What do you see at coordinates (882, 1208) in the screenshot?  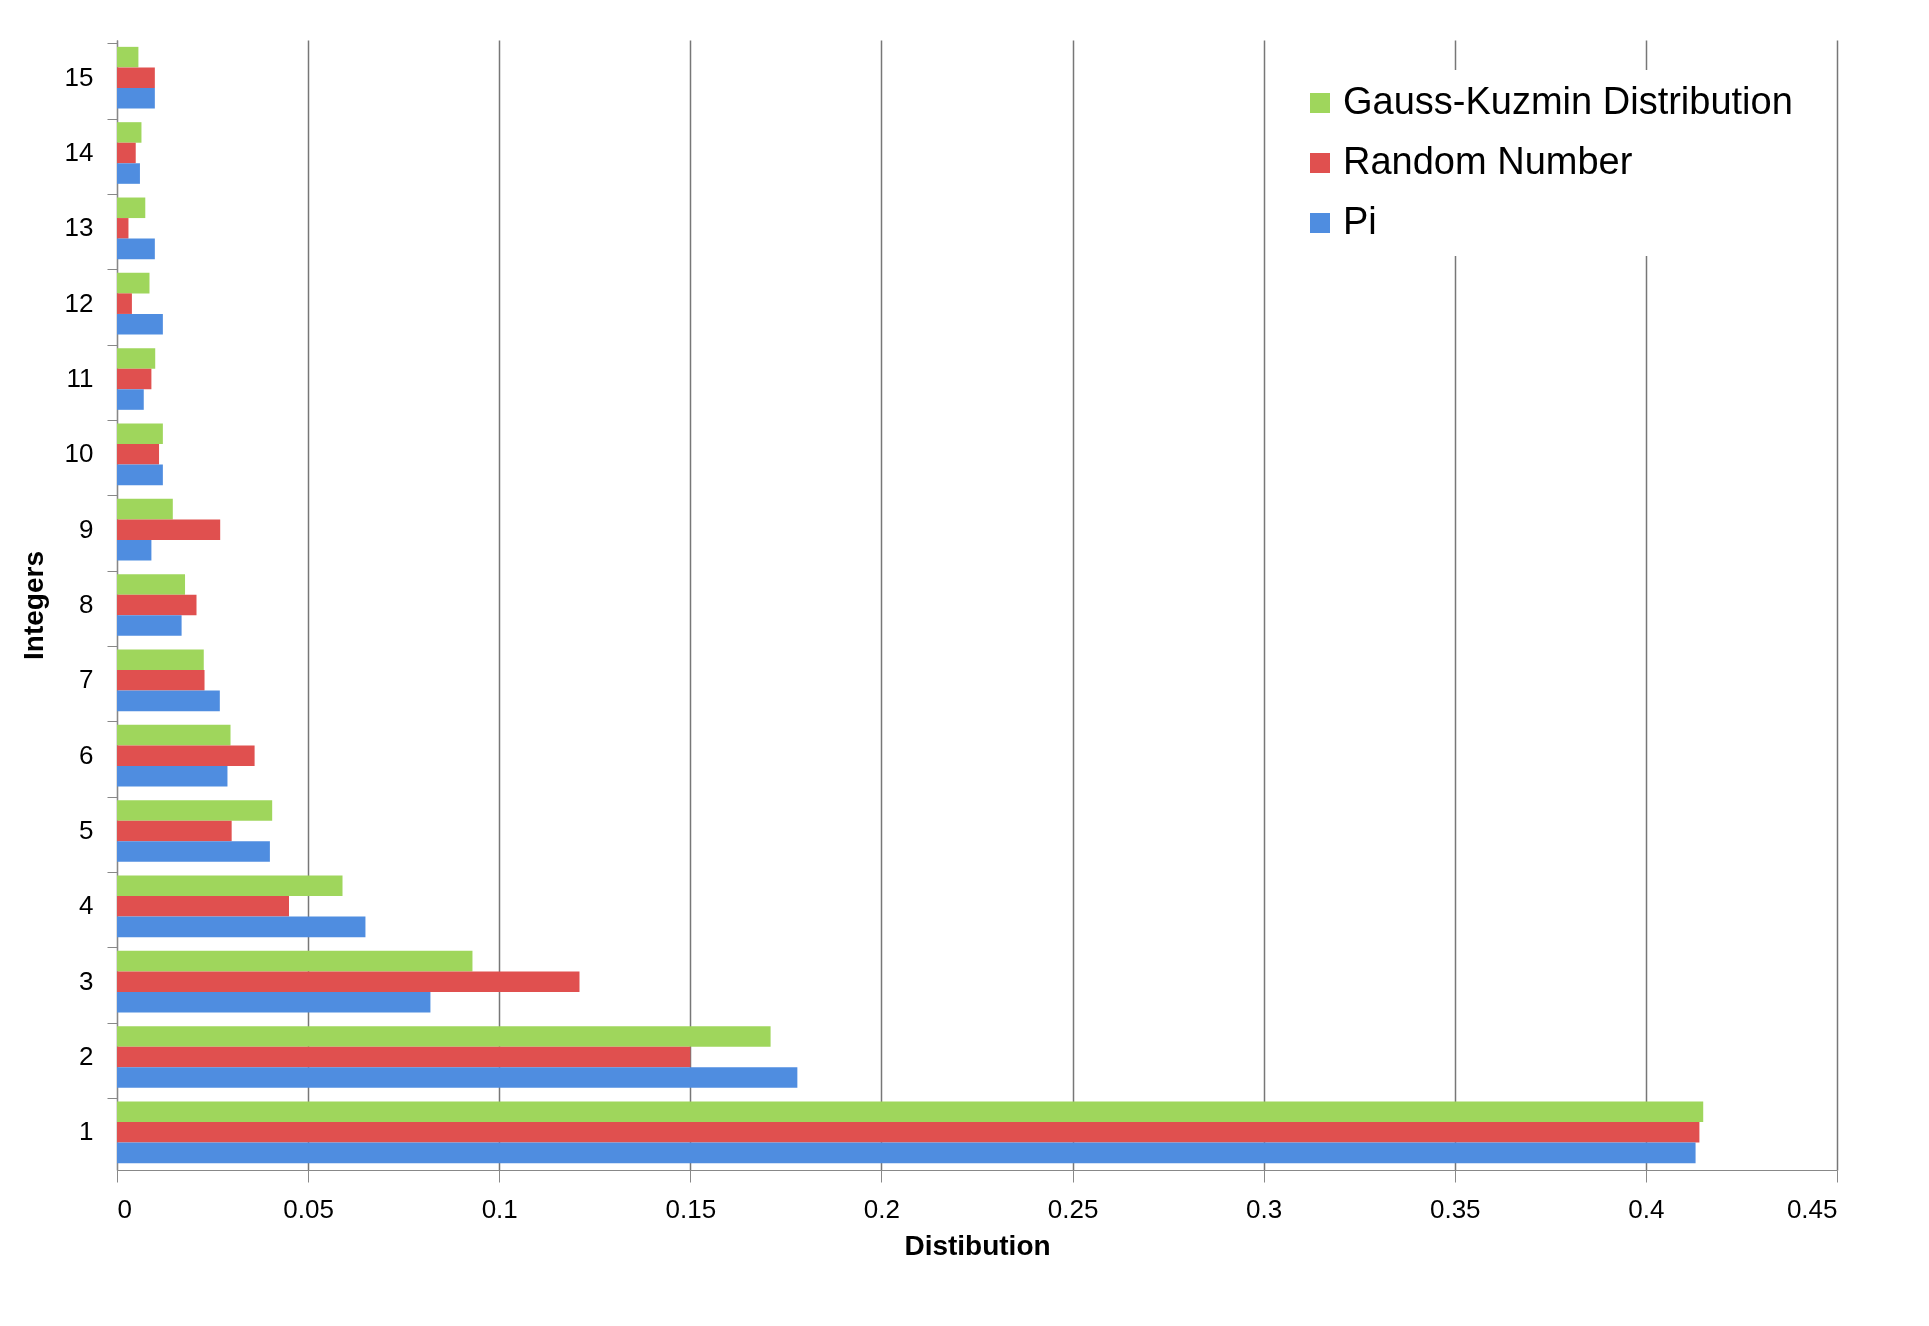 I see `x-tick-label: 0.2` at bounding box center [882, 1208].